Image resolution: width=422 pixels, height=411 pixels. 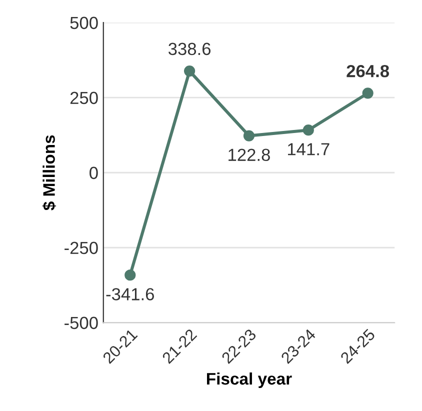 What do you see at coordinates (84, 98) in the screenshot?
I see `y-tick-label: 250` at bounding box center [84, 98].